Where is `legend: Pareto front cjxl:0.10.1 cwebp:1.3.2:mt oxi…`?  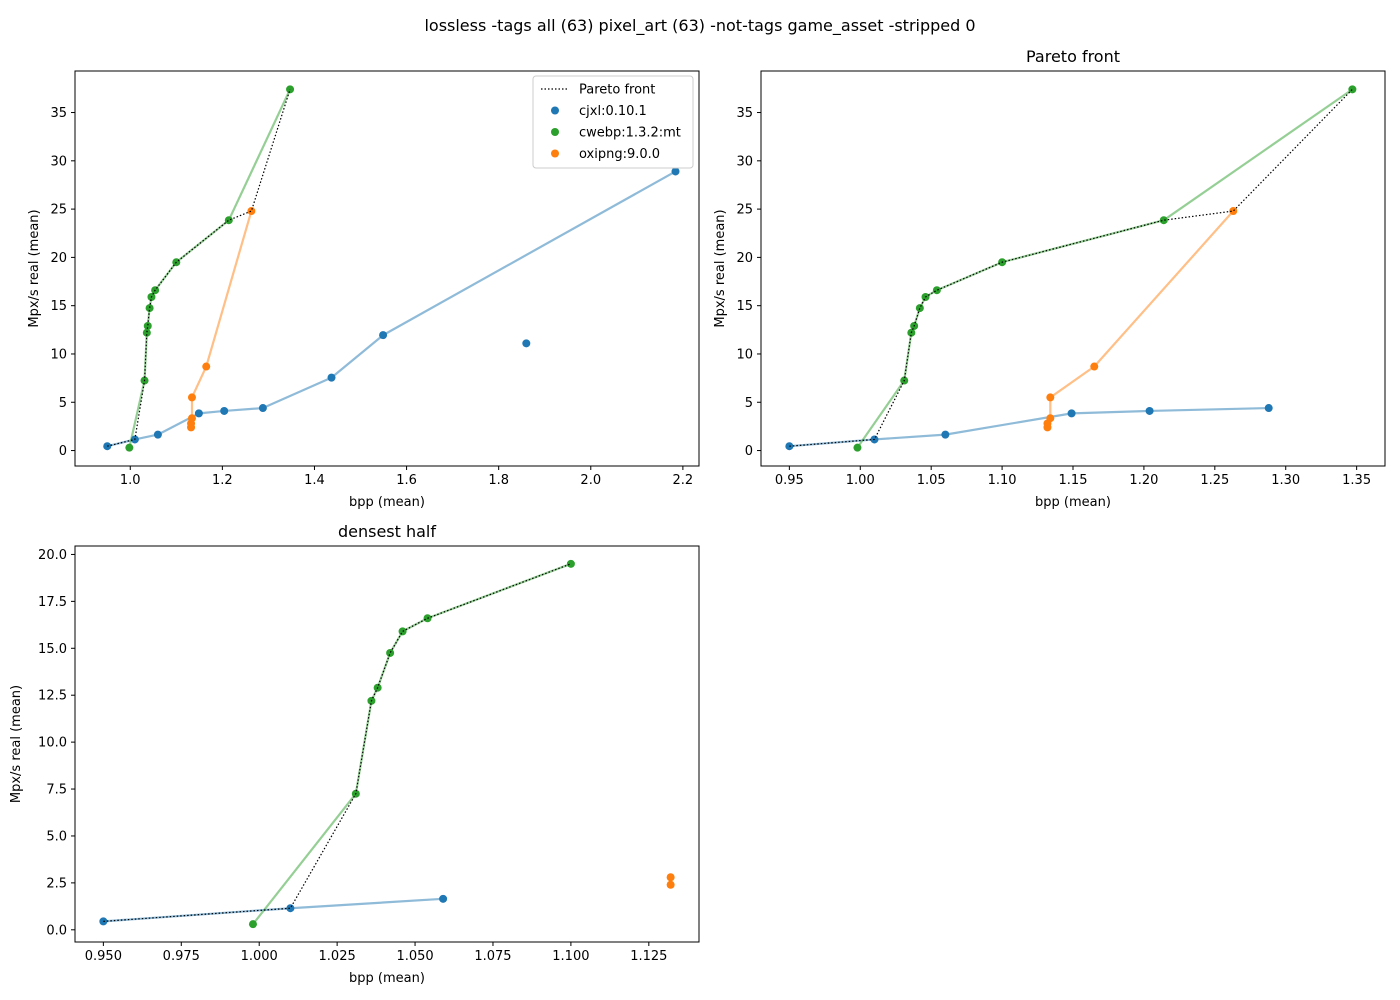
legend: Pareto front cjxl:0.10.1 cwebp:1.3.2:mt oxi… is located at coordinates (613, 122).